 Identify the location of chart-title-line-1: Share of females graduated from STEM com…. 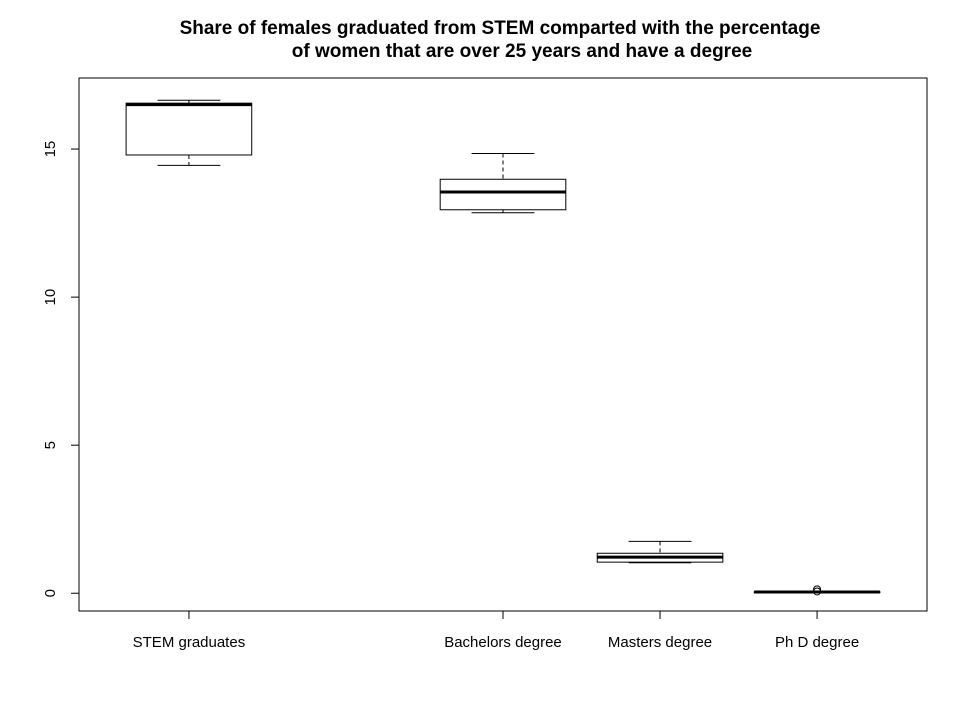
(500, 28).